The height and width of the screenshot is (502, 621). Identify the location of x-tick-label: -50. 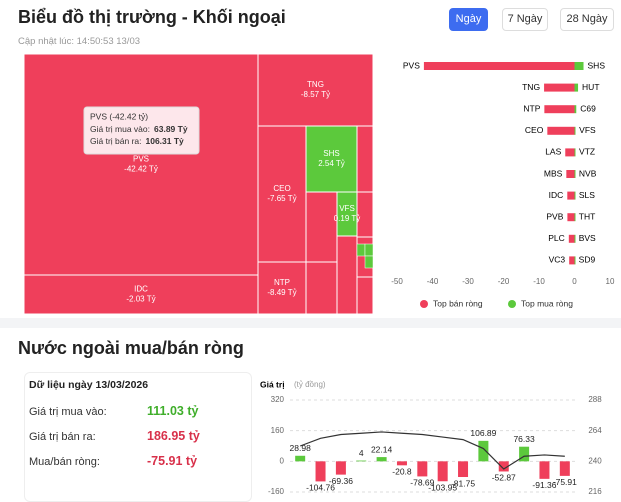
(397, 281).